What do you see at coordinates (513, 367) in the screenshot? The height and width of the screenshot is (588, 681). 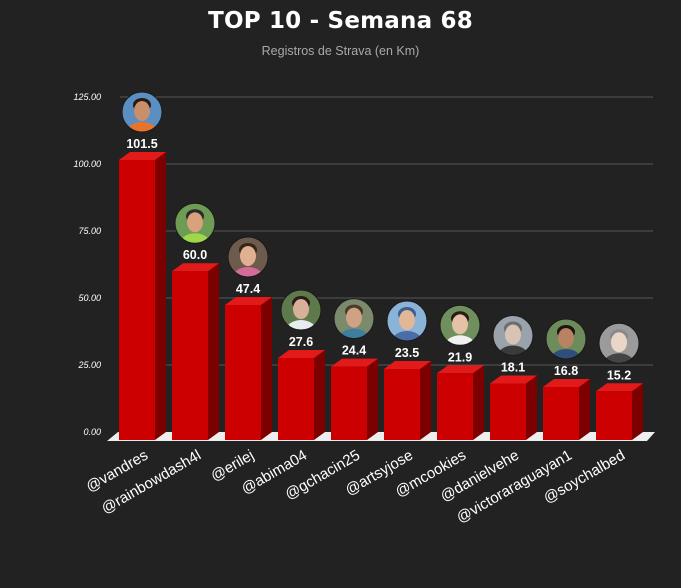 I see `value-label: 18.1` at bounding box center [513, 367].